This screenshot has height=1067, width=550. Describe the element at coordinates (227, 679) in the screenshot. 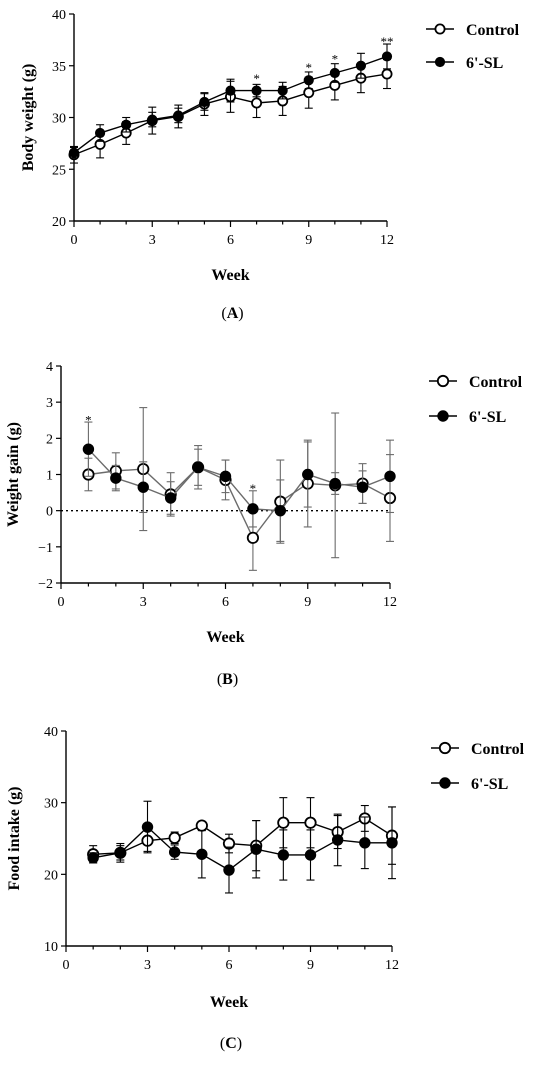

I see `panel-label: (B)` at that location.